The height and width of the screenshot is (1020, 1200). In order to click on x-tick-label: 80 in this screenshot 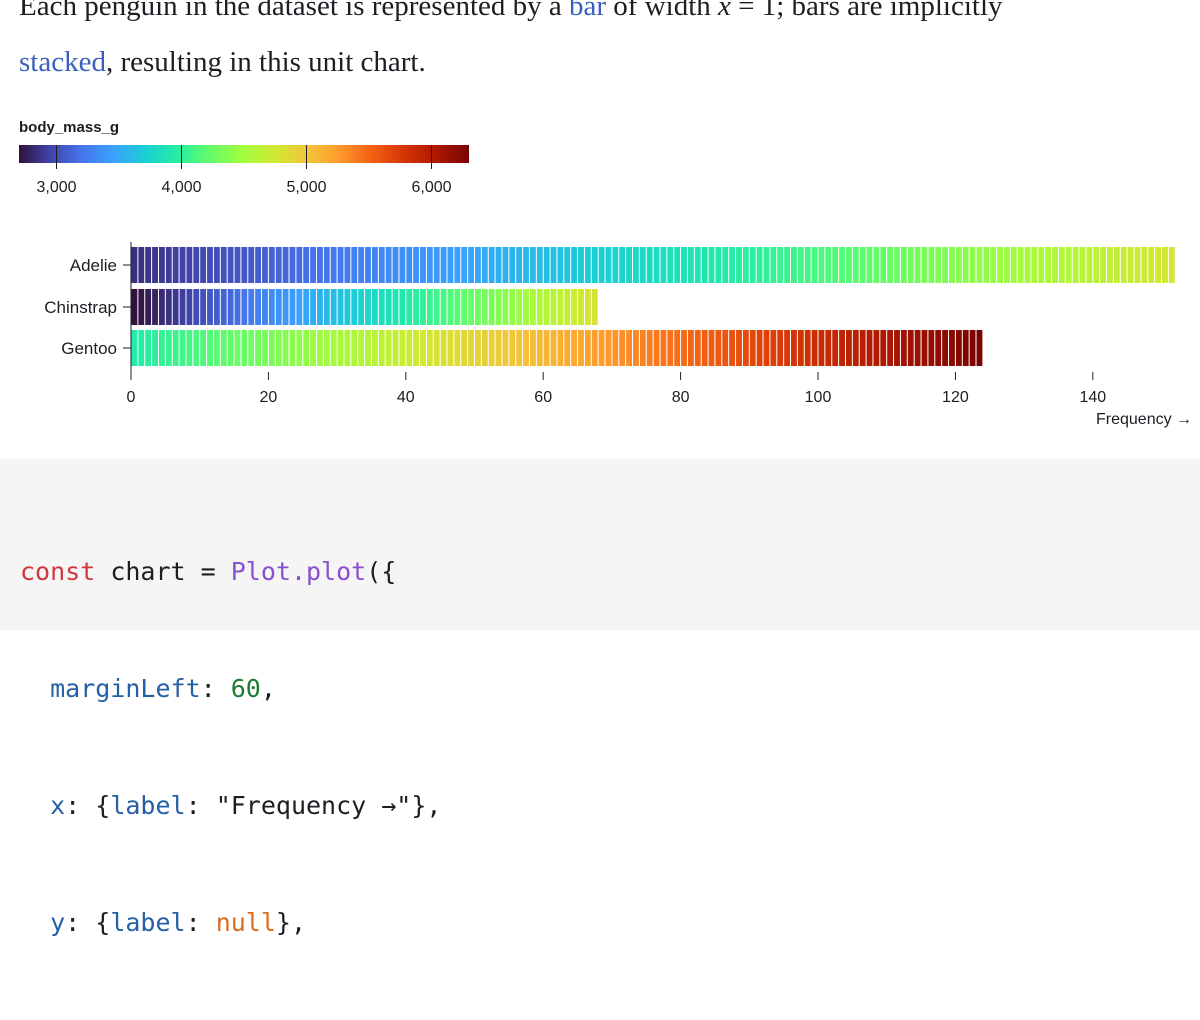, I will do `click(681, 397)`.